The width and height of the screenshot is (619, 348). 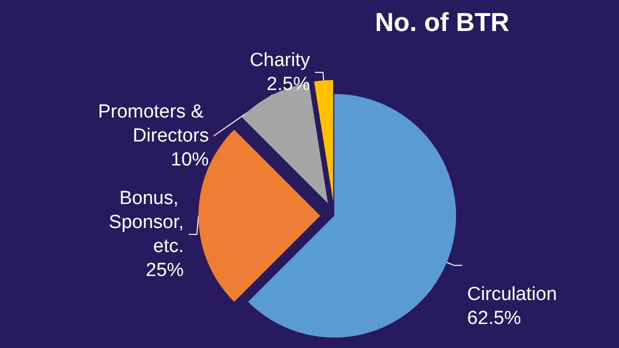 What do you see at coordinates (189, 159) in the screenshot?
I see `data-label: 10%` at bounding box center [189, 159].